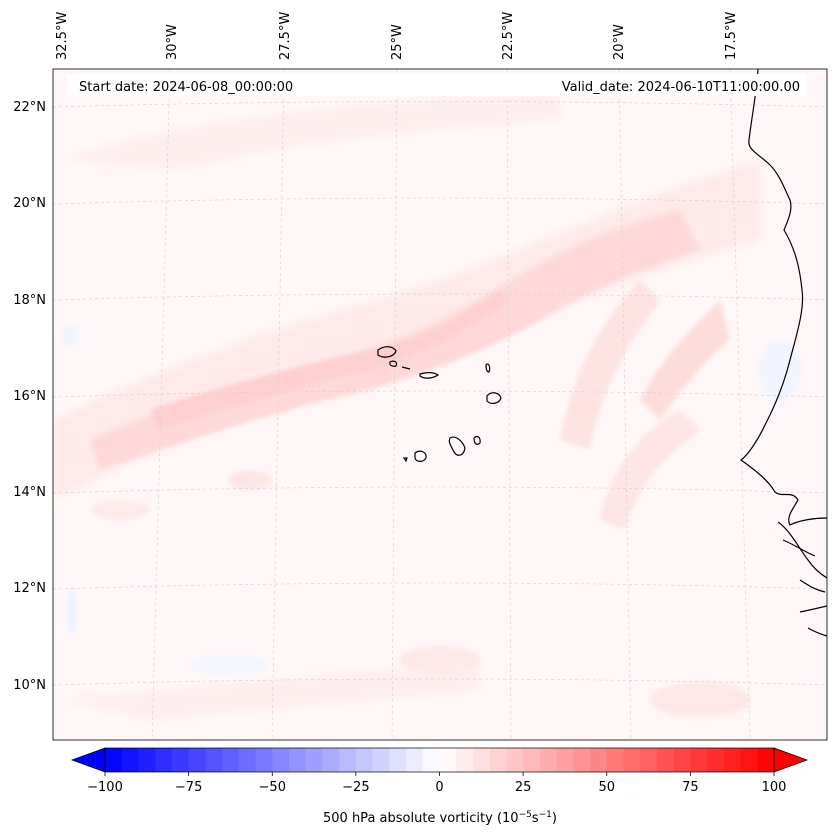 This screenshot has width=837, height=839. What do you see at coordinates (405, 460) in the screenshot?
I see `island-brava` at bounding box center [405, 460].